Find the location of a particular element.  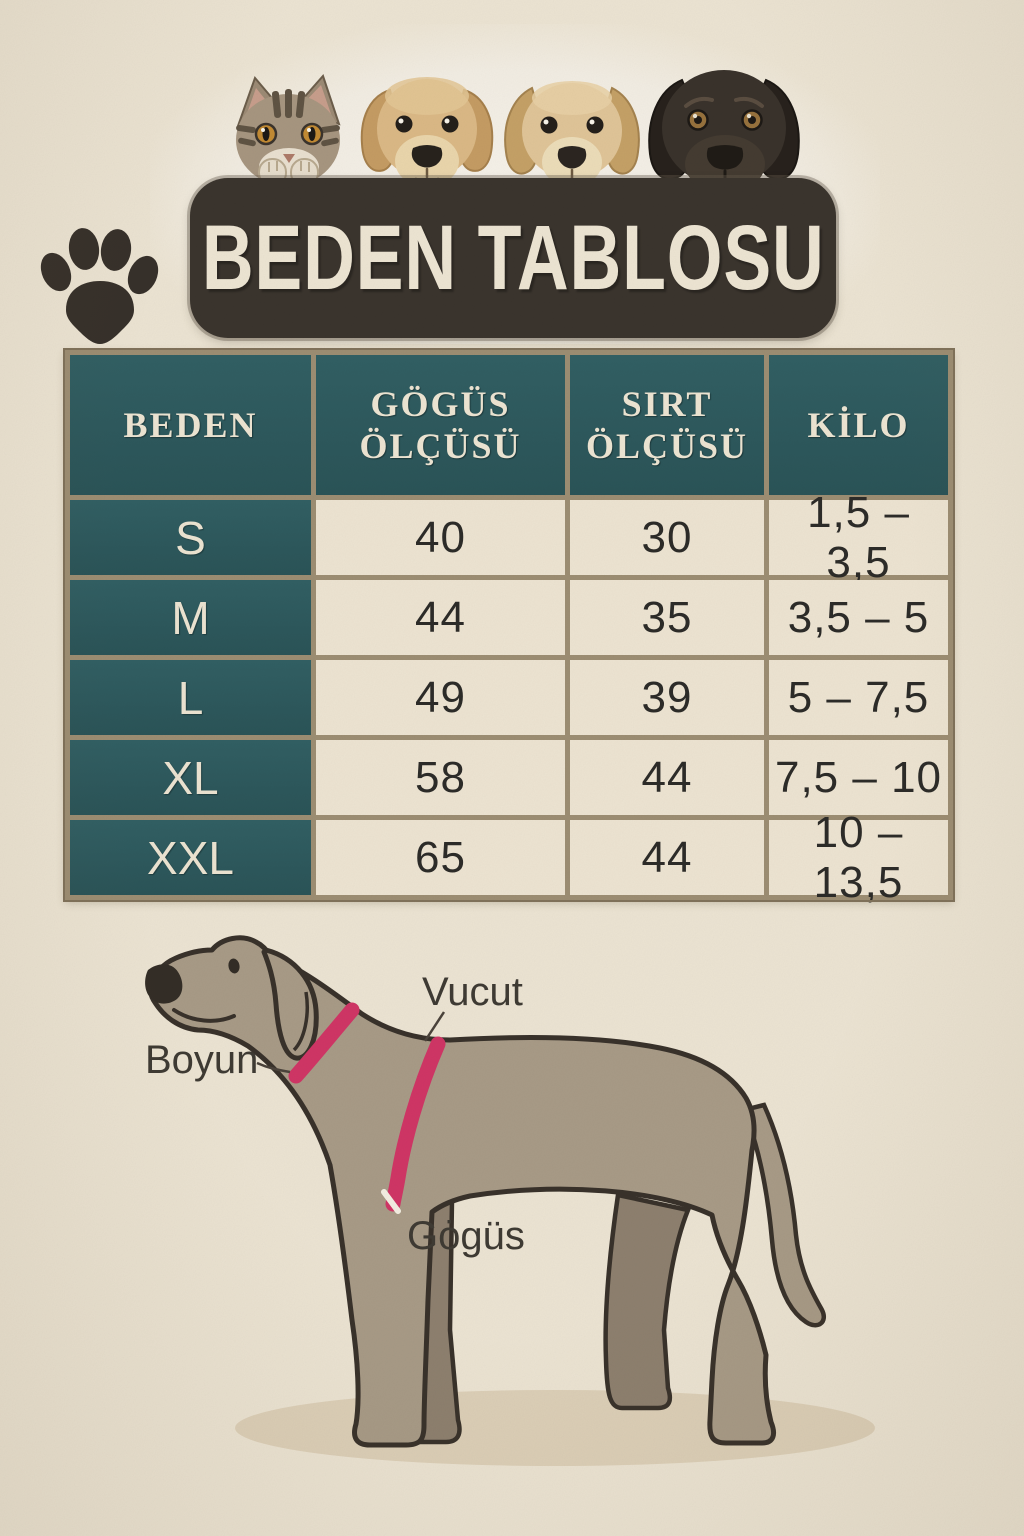

size-label: XL is located at coordinates (190, 777).